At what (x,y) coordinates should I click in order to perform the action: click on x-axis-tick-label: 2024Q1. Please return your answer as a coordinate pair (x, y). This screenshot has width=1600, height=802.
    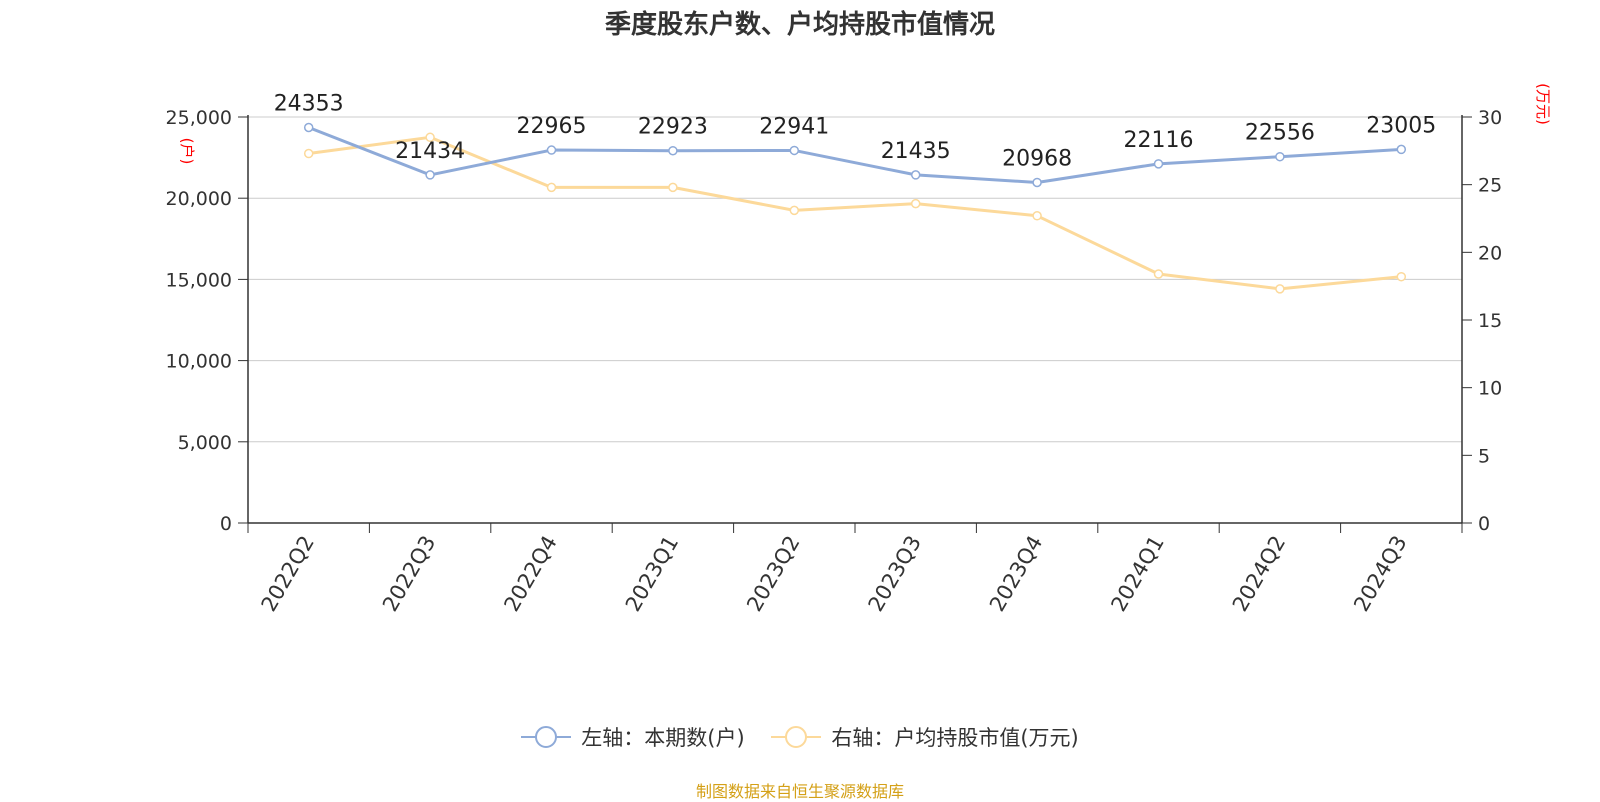
    Looking at the image, I should click on (1137, 574).